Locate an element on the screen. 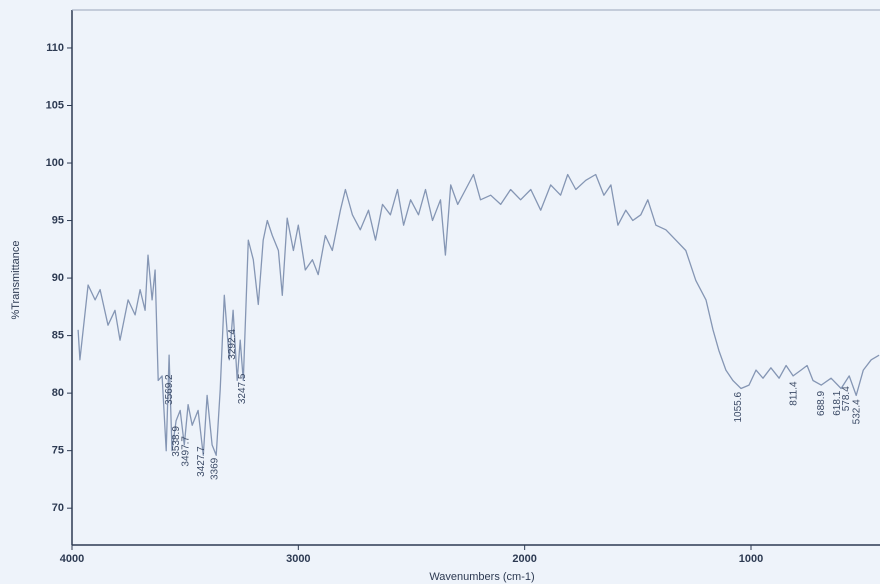 This screenshot has height=584, width=880. peak-label: 3369 is located at coordinates (214, 468).